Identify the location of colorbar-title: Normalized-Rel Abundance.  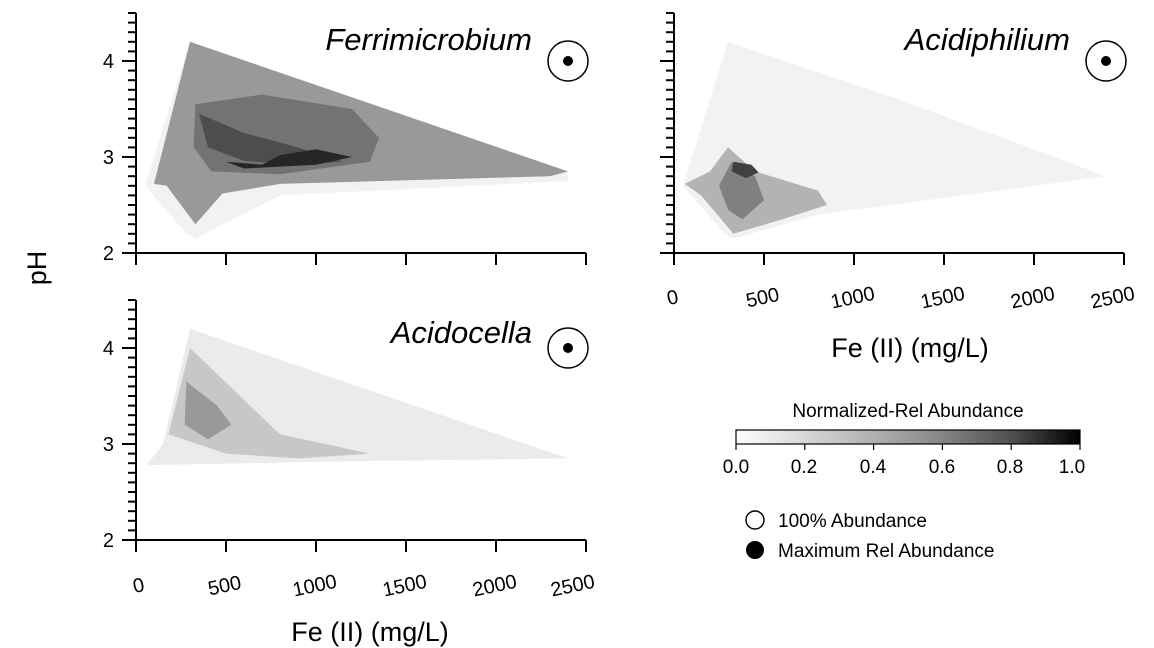
(907, 411).